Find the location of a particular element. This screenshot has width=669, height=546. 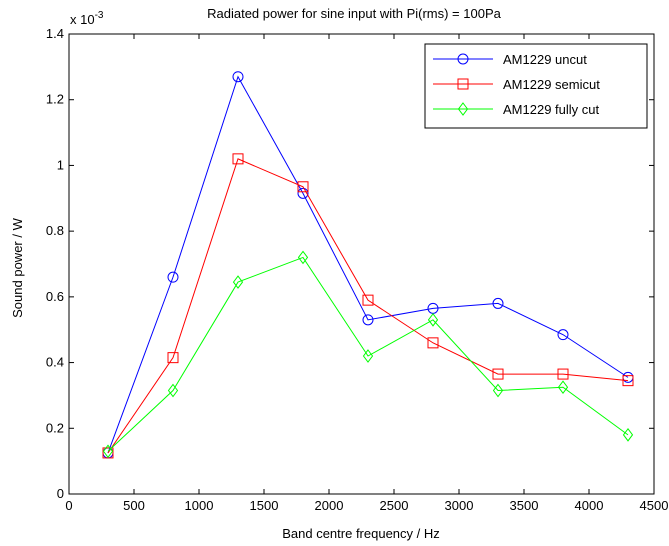

legend-label: AM1229 uncut is located at coordinates (545, 59).